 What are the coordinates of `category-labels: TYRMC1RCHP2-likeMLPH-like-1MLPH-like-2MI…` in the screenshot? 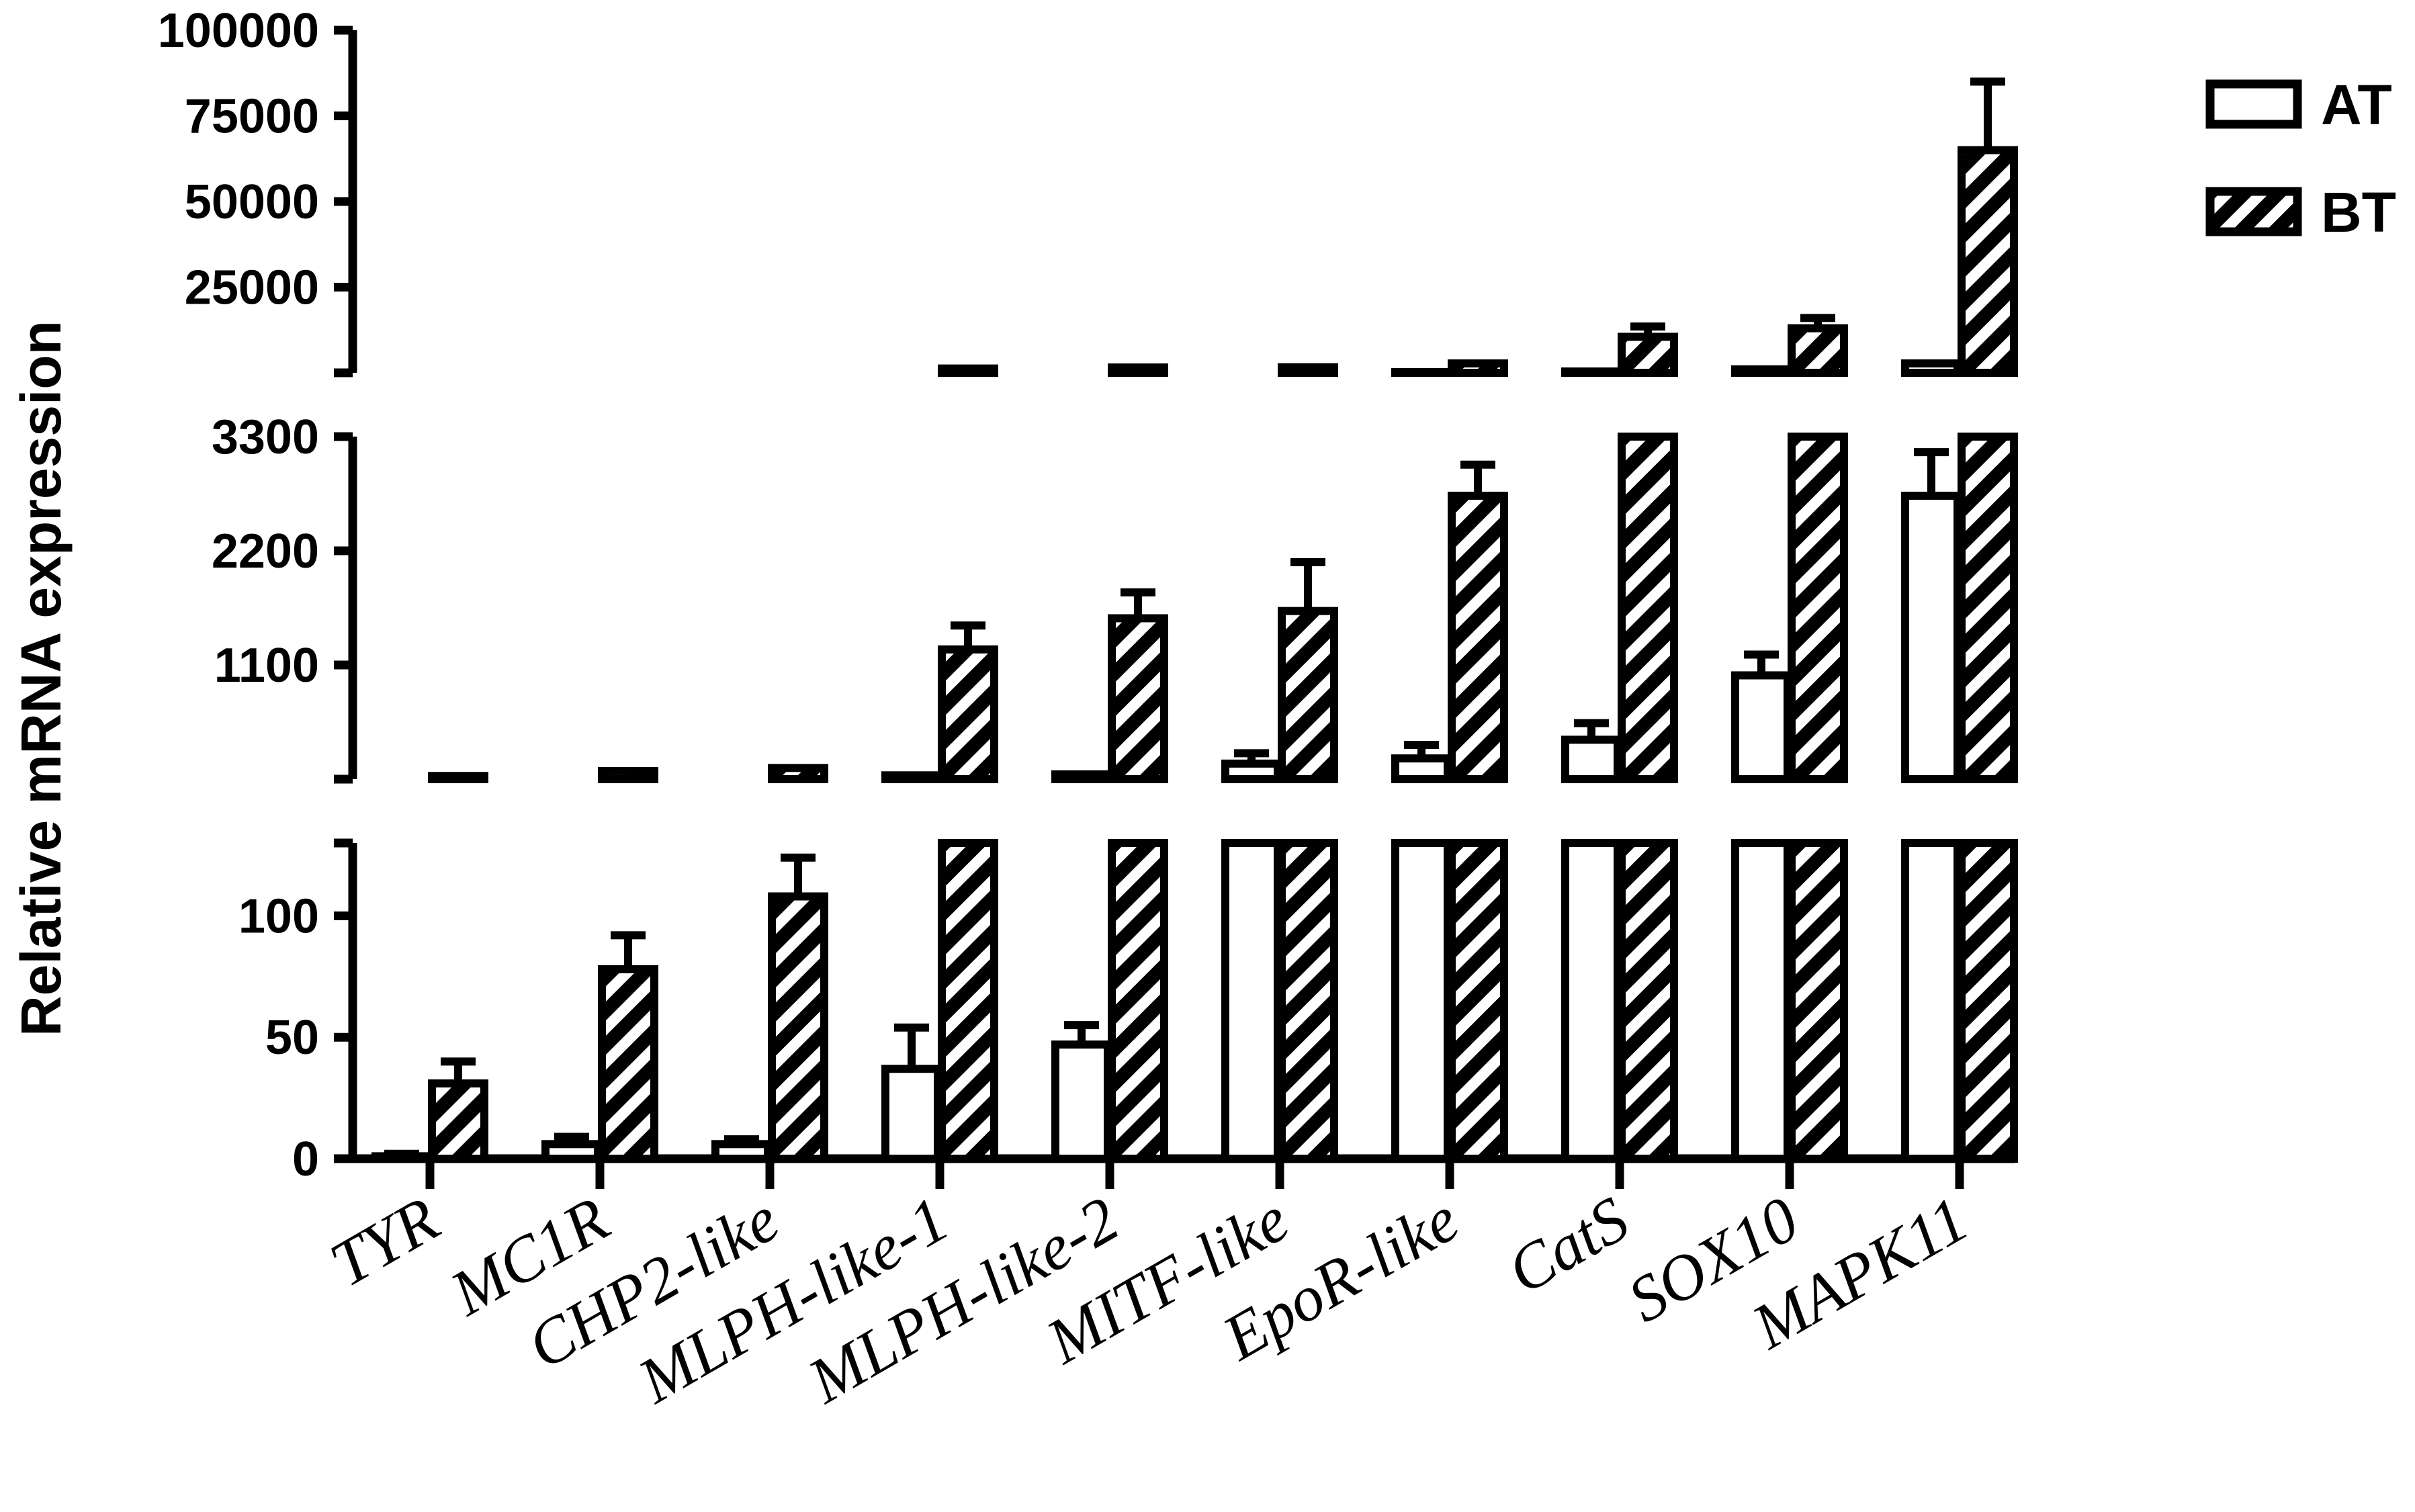 It's located at (1149, 1300).